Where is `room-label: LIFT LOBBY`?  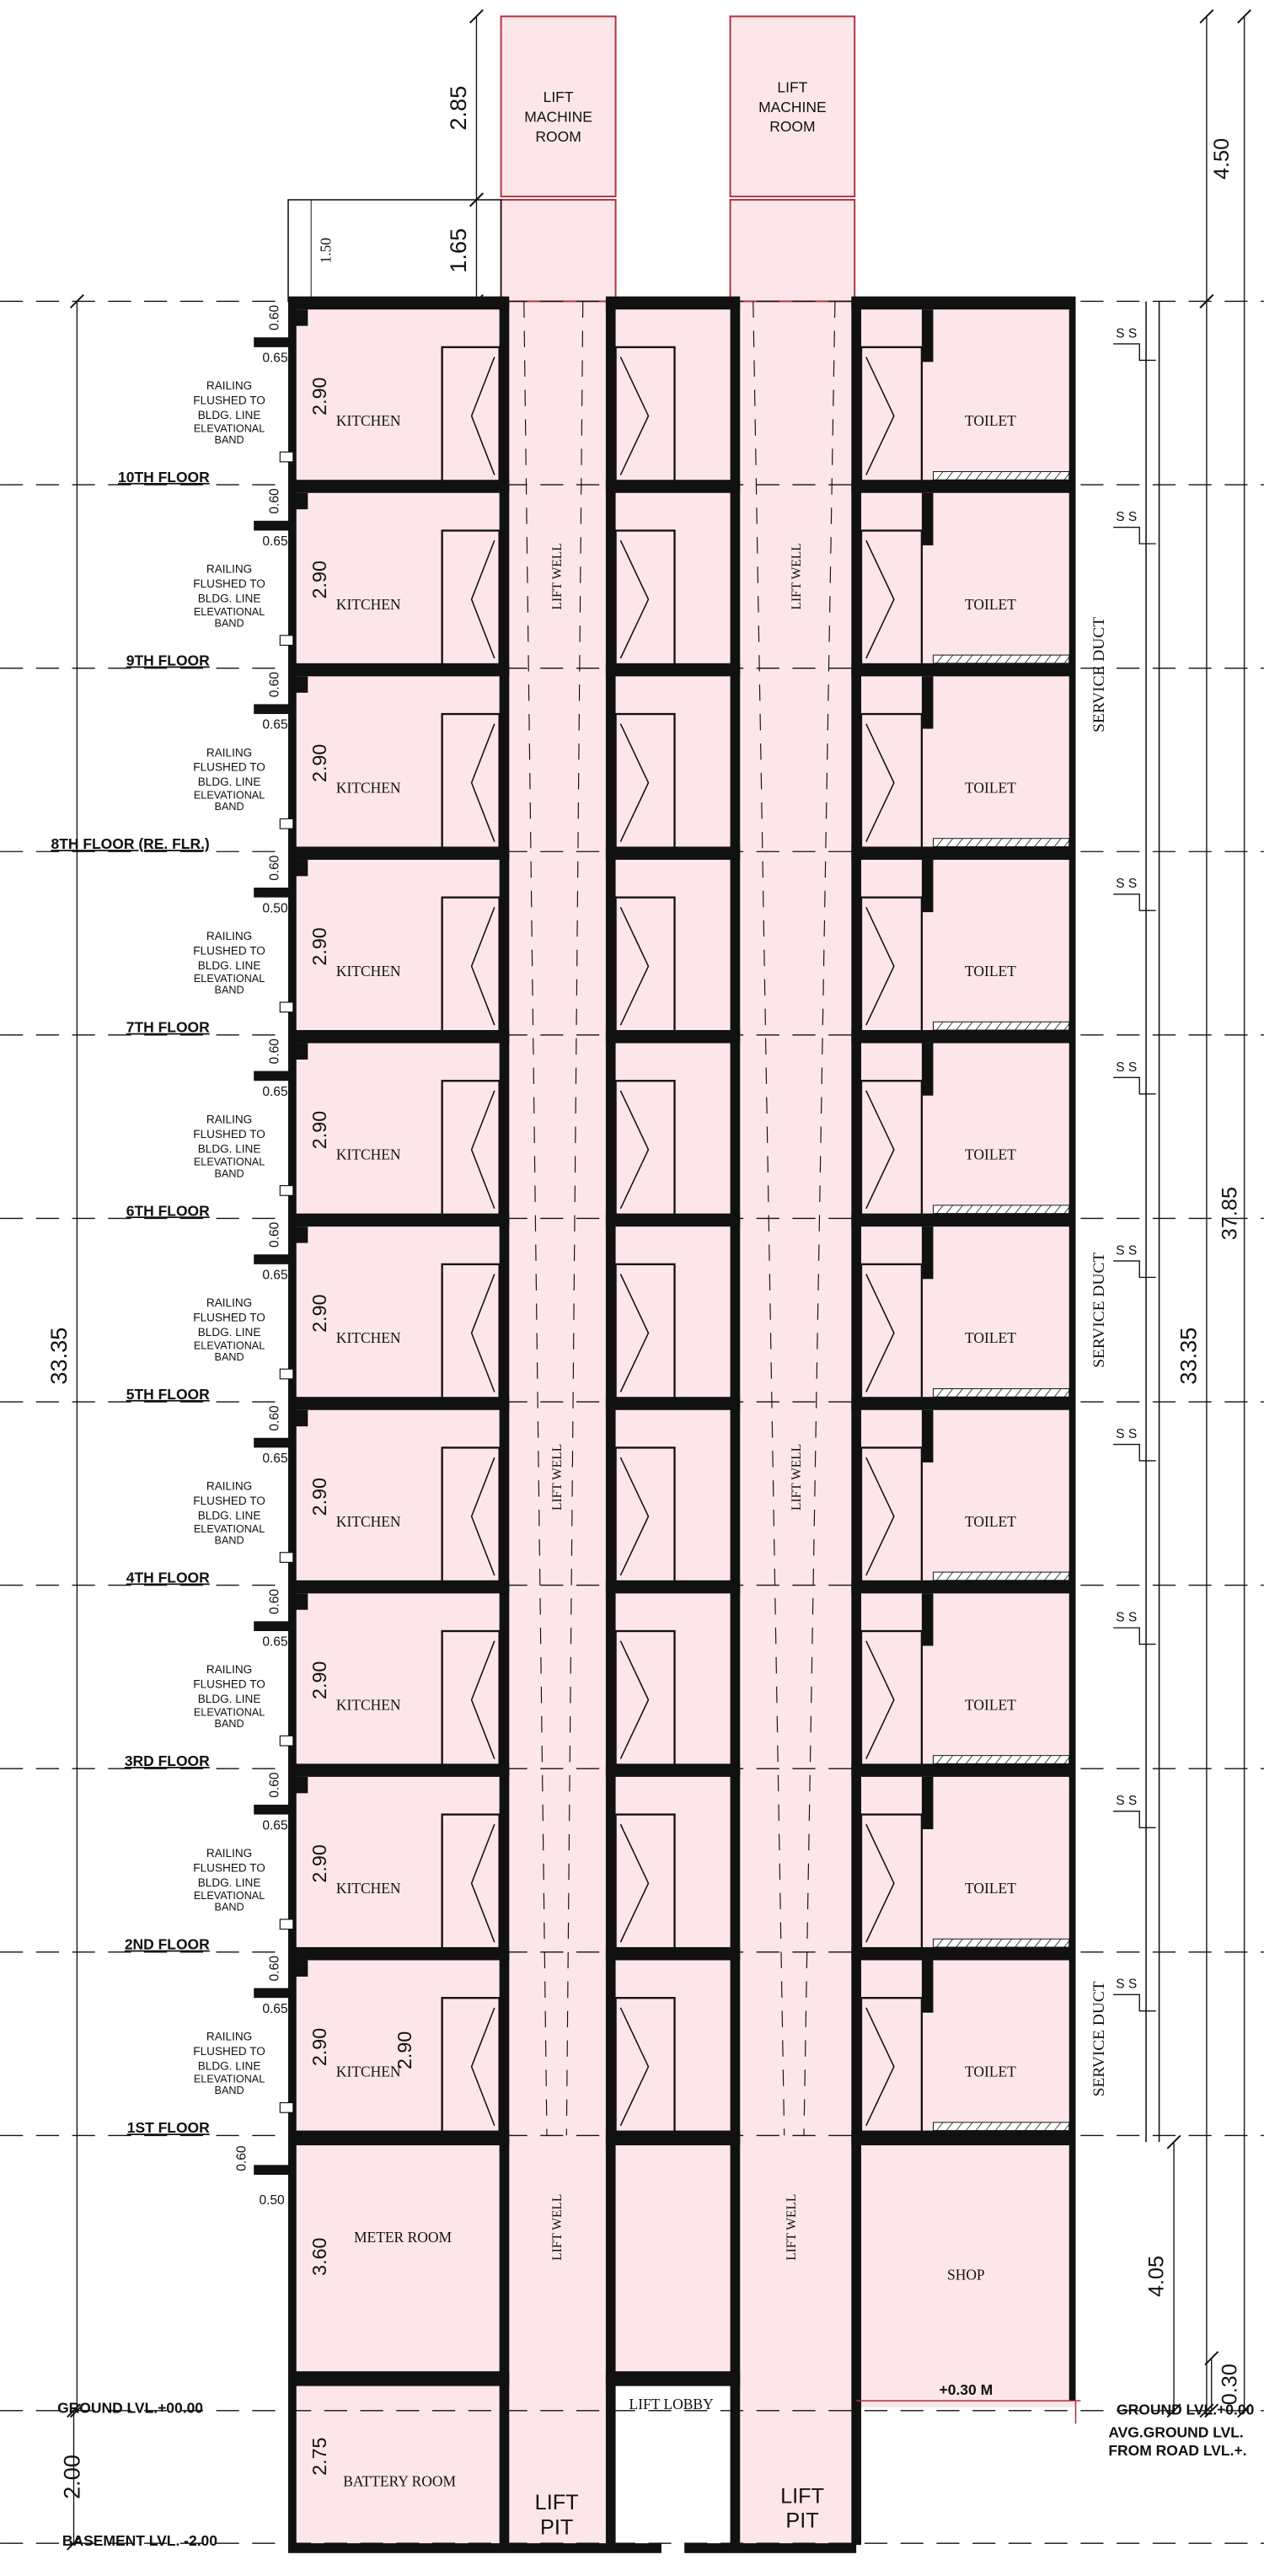 room-label: LIFT LOBBY is located at coordinates (672, 2404).